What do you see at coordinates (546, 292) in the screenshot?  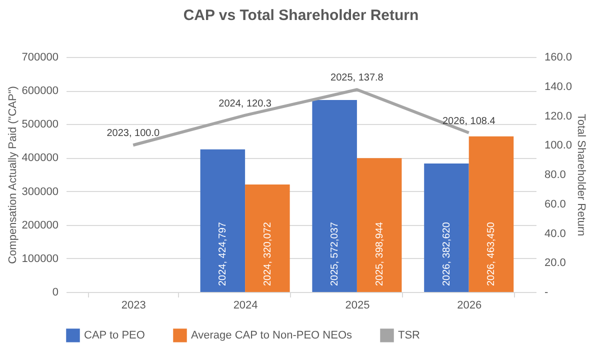 I see `y2-tick-label: -` at bounding box center [546, 292].